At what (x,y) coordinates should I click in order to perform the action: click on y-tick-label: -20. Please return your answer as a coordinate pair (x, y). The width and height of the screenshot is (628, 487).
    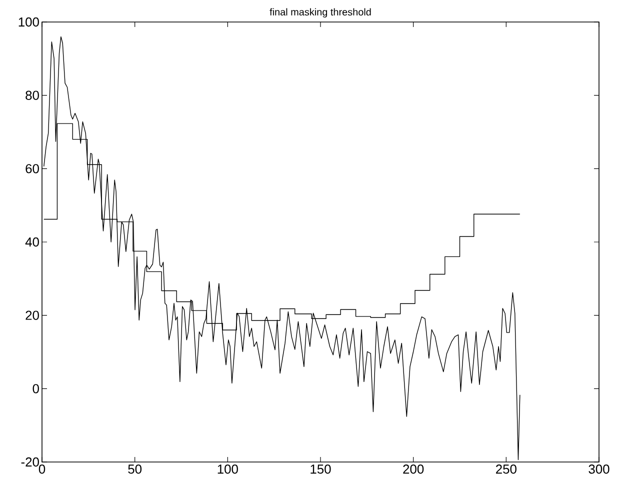
    Looking at the image, I should click on (30, 462).